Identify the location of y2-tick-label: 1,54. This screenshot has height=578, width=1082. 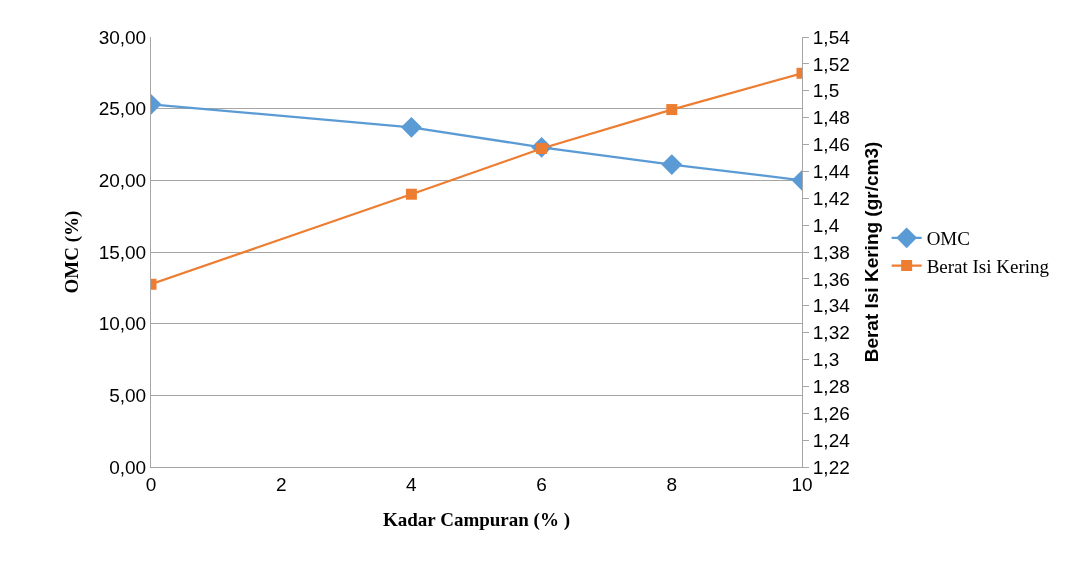
(831, 37).